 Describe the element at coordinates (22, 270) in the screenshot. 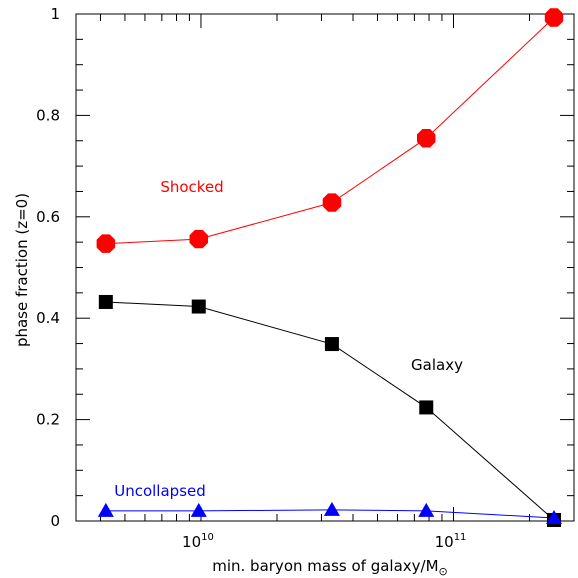

I see `y-axis-label: phase fraction (z=0)` at that location.